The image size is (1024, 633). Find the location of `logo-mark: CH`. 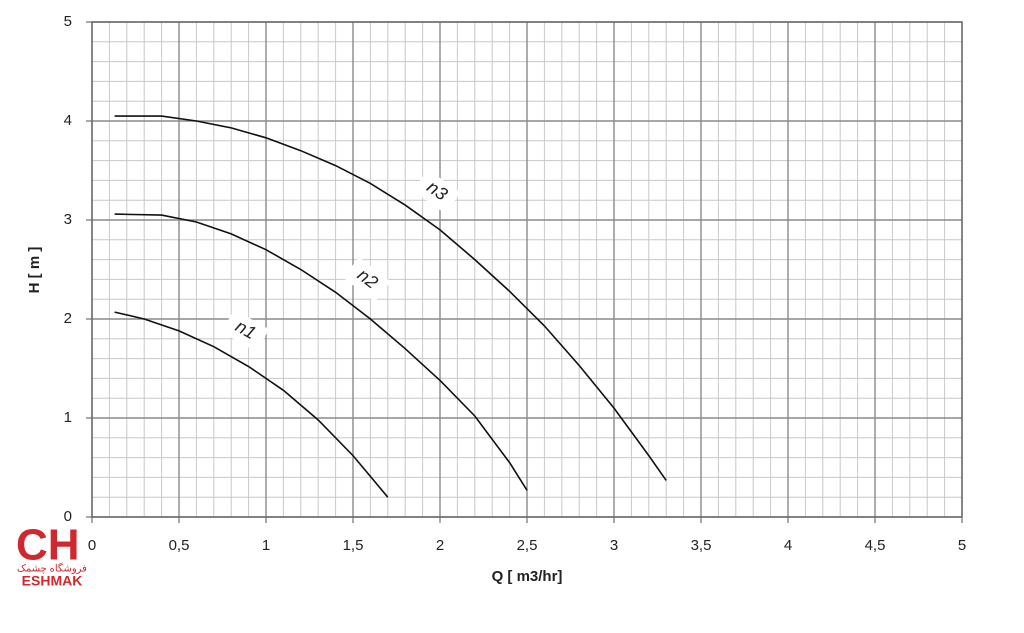

logo-mark: CH is located at coordinates (48, 545).